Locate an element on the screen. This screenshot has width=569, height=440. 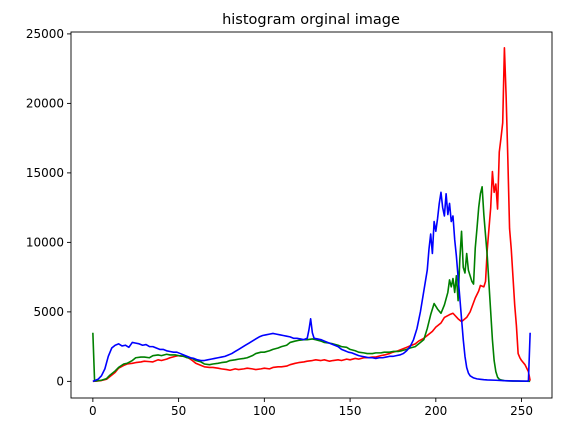
y-tick-label: 5000 is located at coordinates (48, 312).